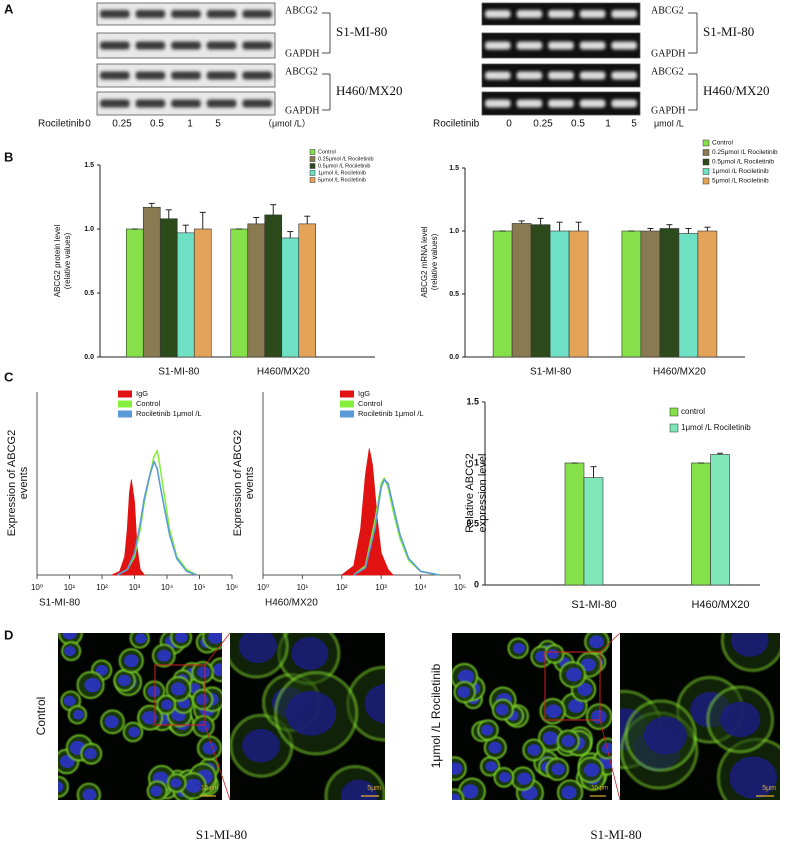  I want to click on blot-concentration: 1, so click(608, 124).